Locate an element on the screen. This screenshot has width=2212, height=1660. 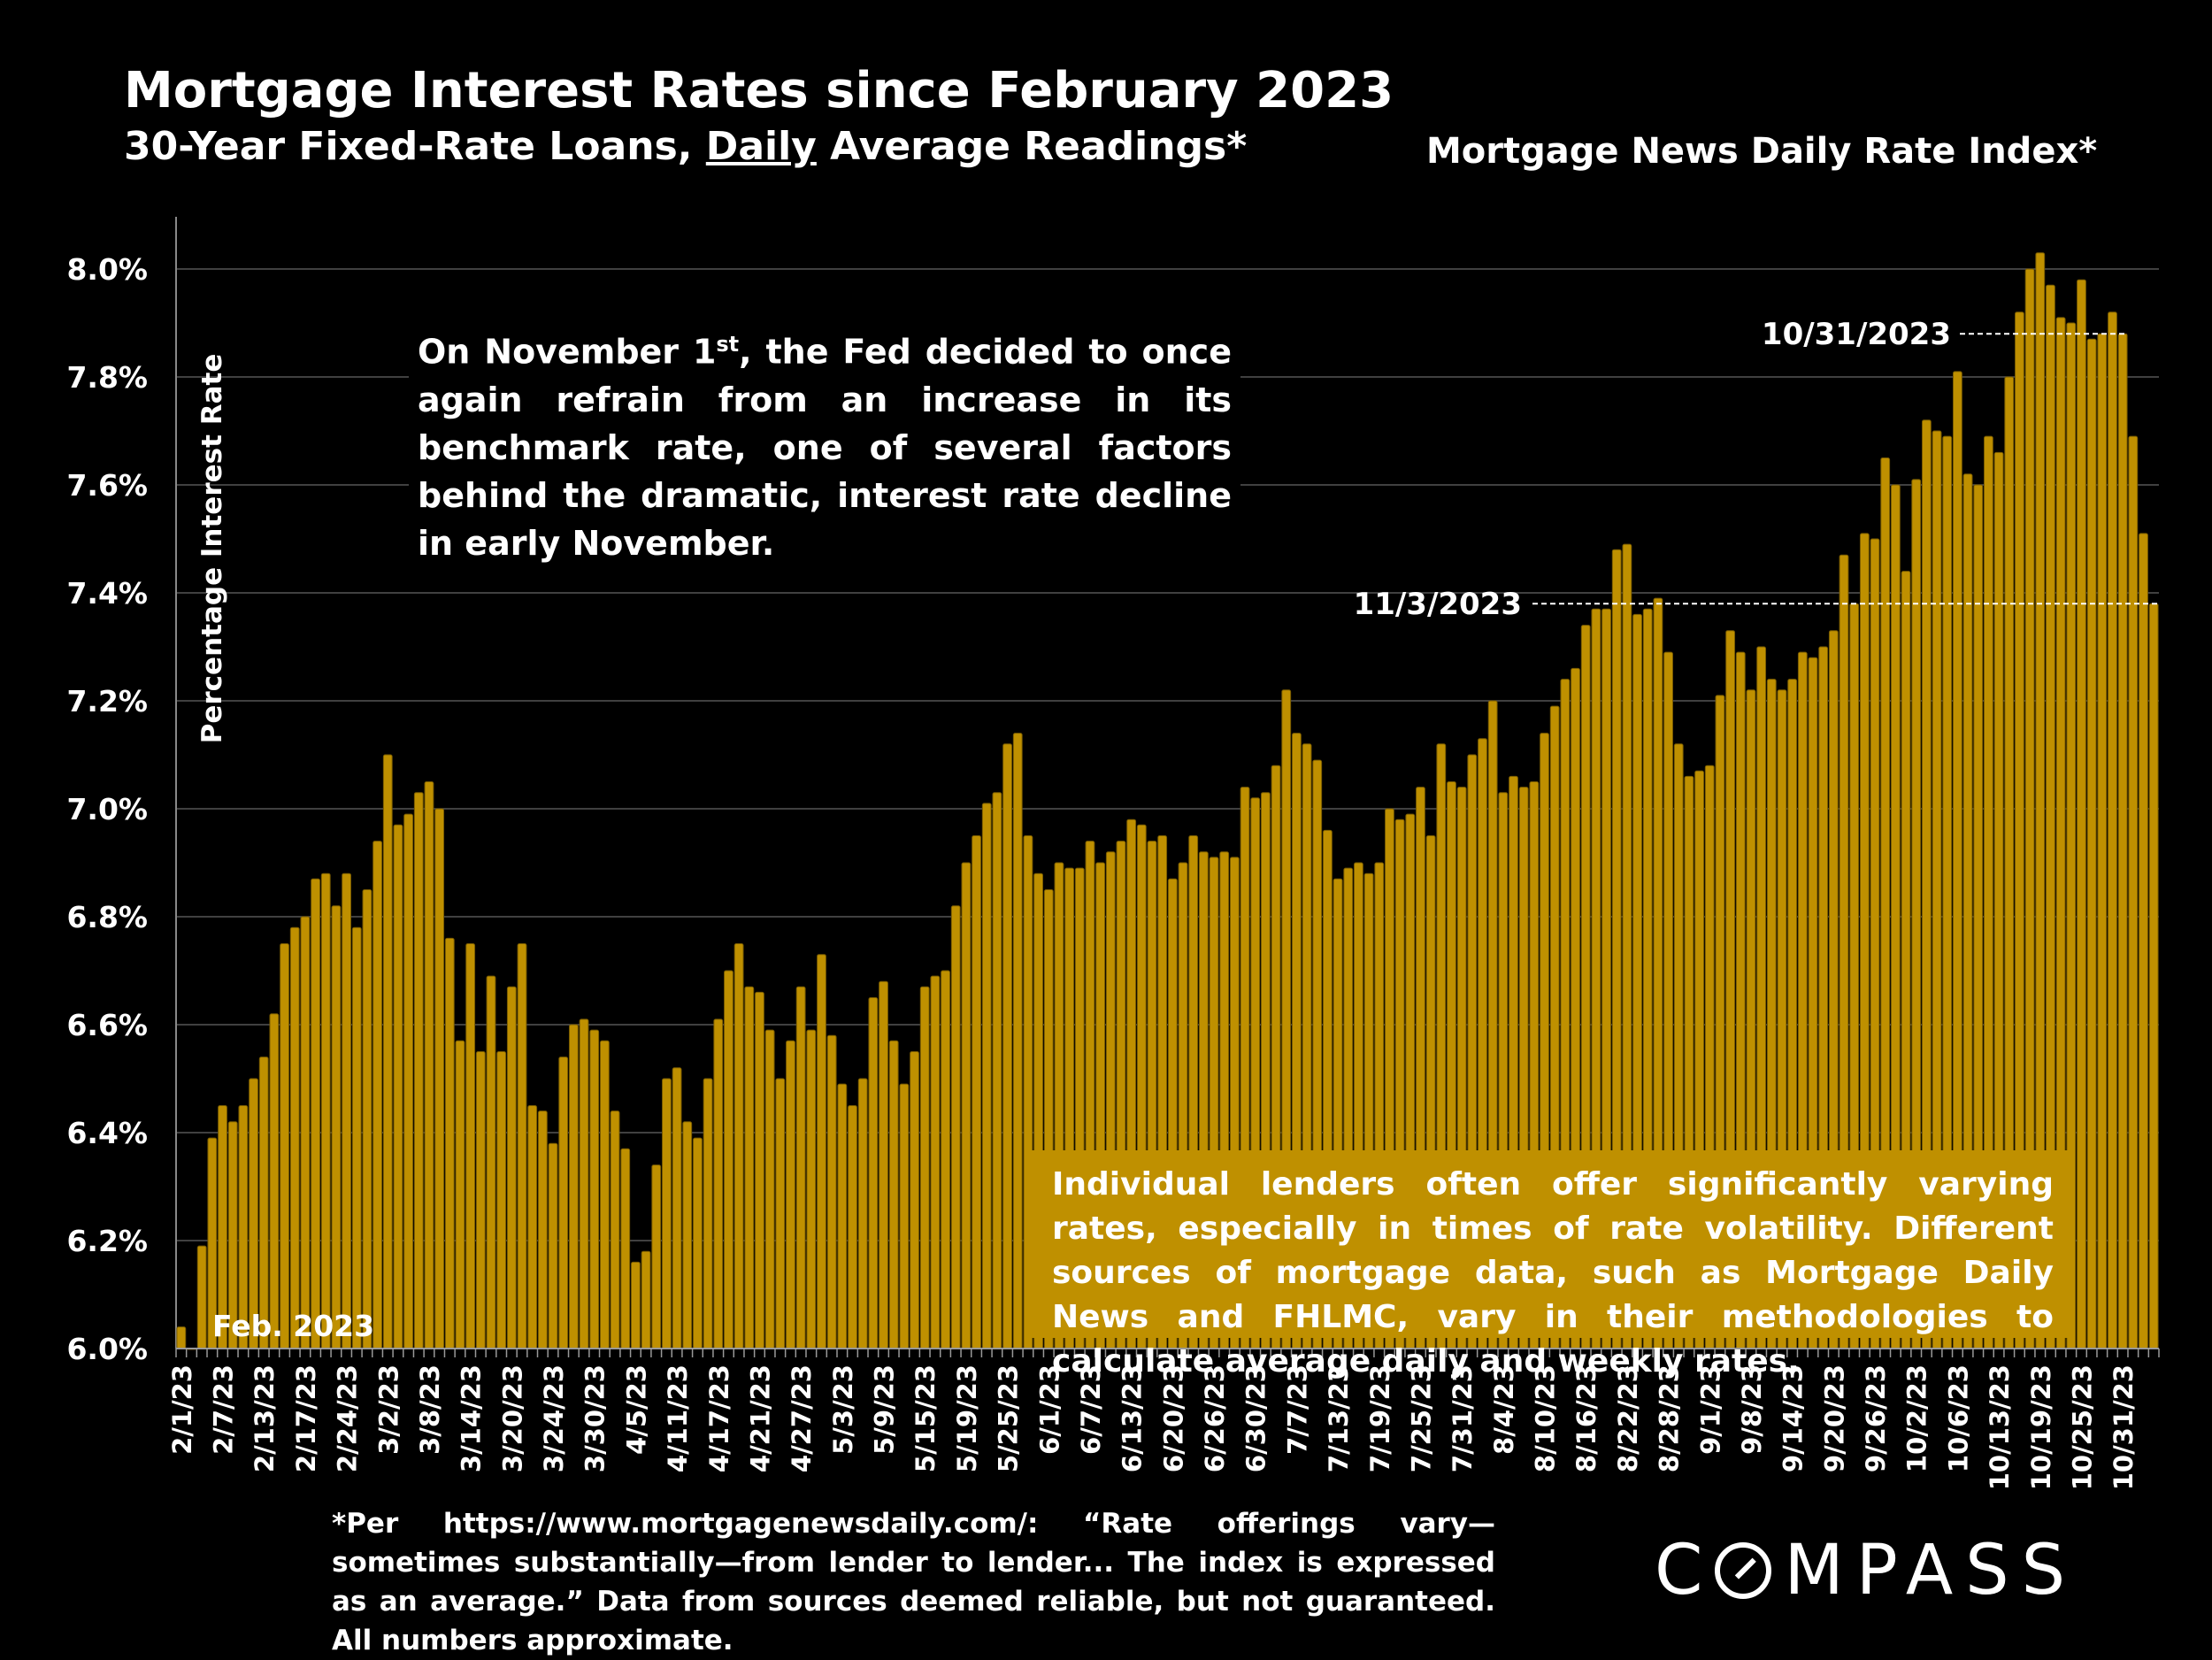
fed-annotation-sup: st is located at coordinates (728, 344).